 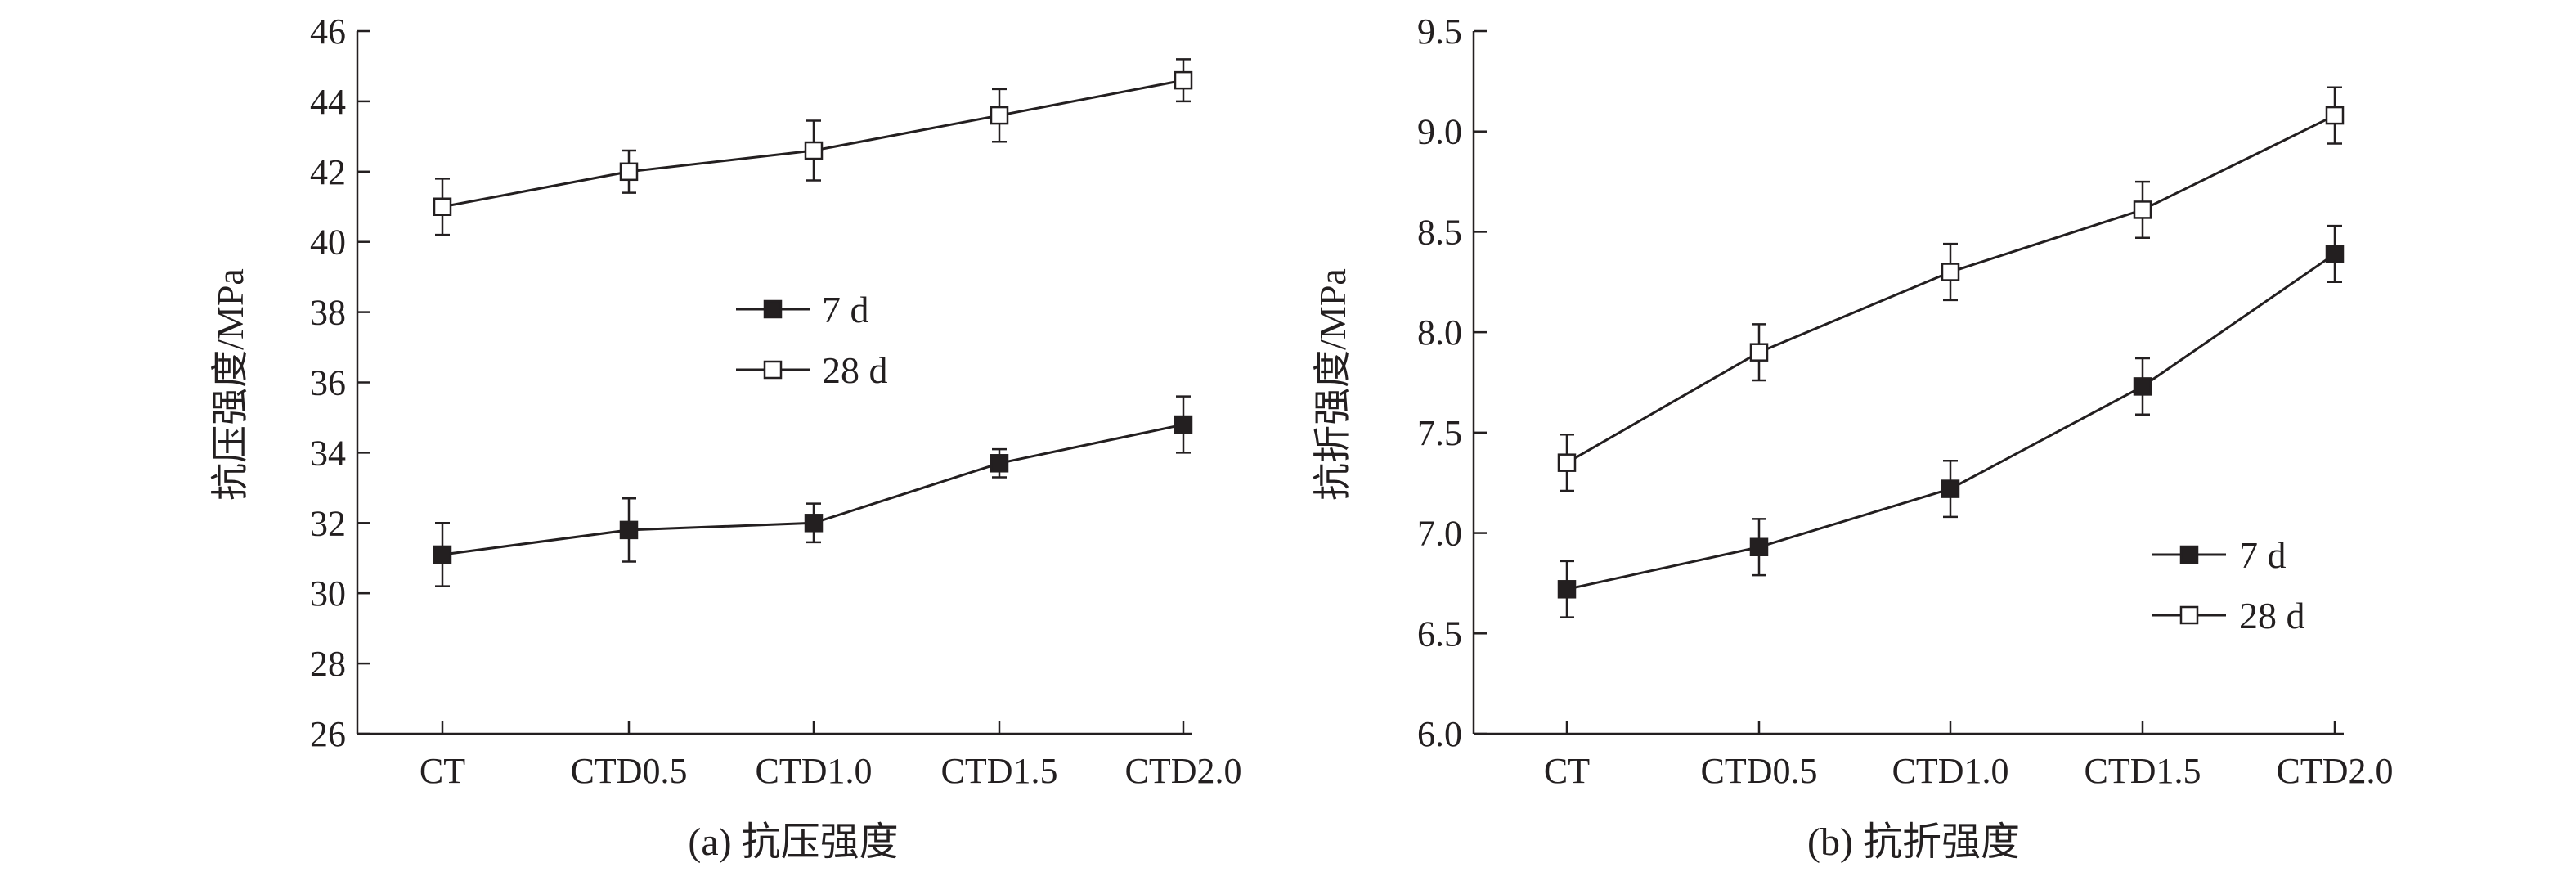 What do you see at coordinates (855, 370) in the screenshot?
I see `panel-a-legend-label: 28 d` at bounding box center [855, 370].